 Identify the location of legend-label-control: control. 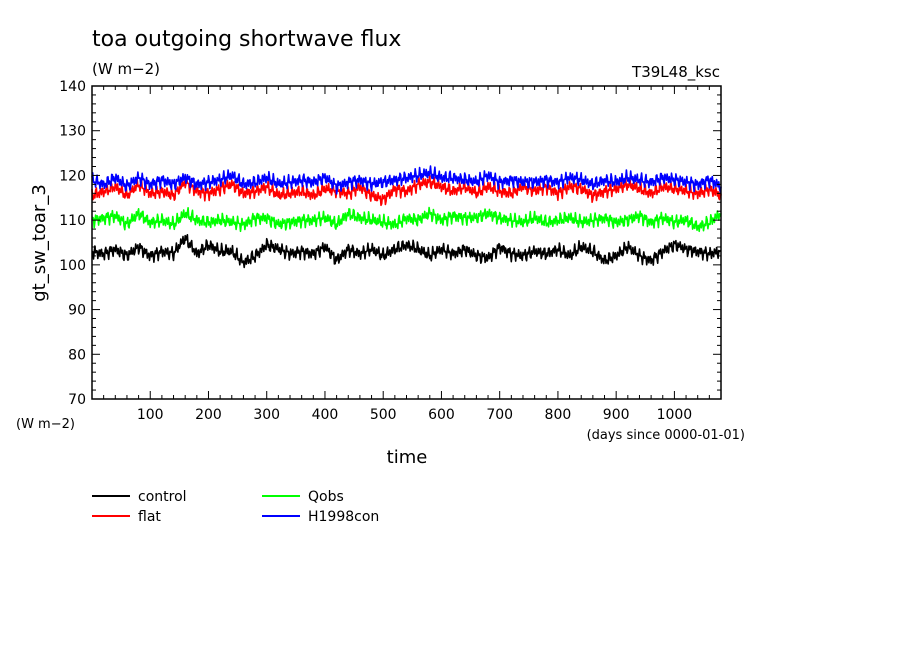
(162, 497).